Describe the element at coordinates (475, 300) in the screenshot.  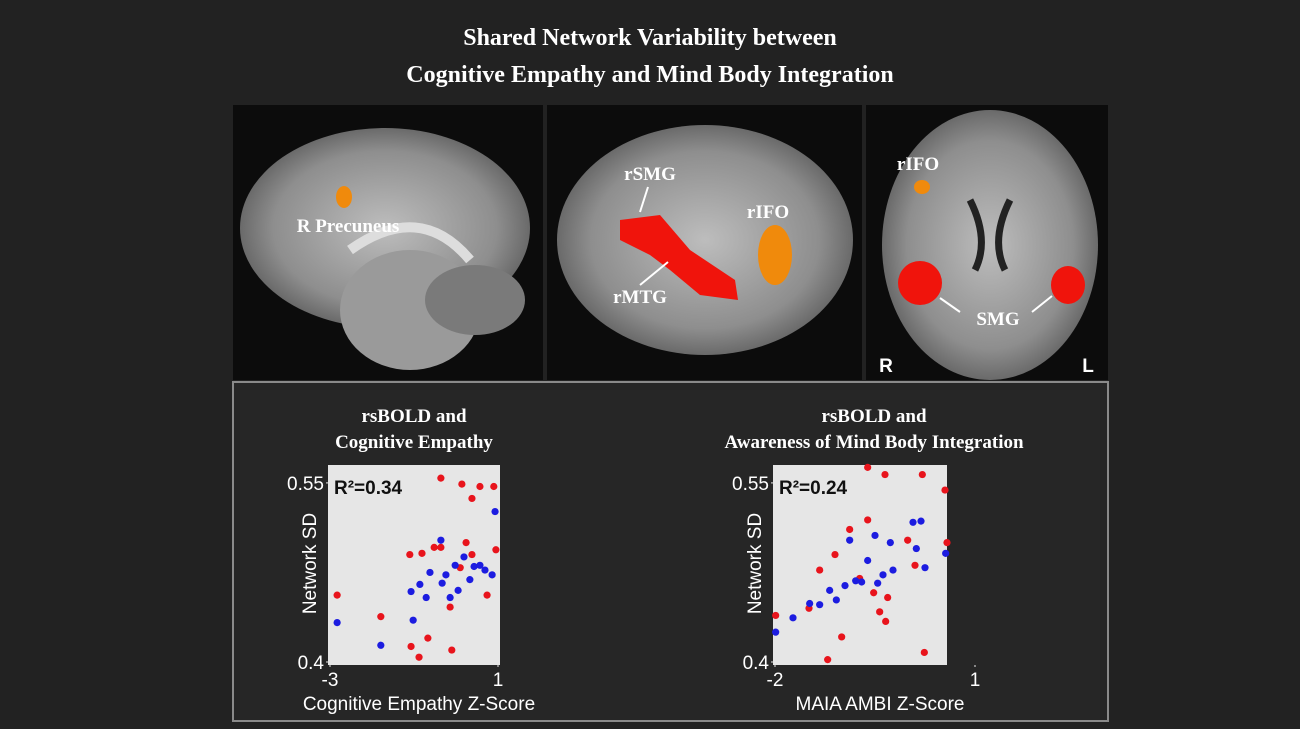
I see `cerebellum` at that location.